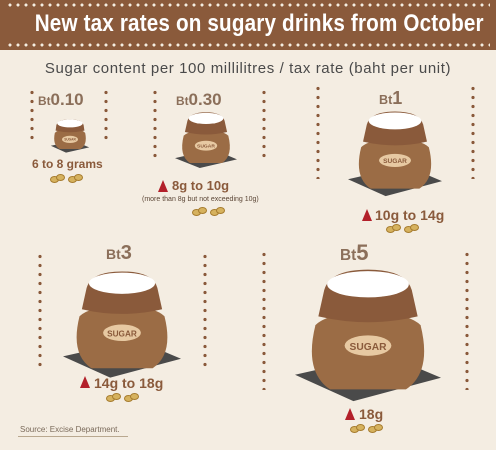  What do you see at coordinates (354, 252) in the screenshot?
I see `tax-rate: Bt5` at bounding box center [354, 252].